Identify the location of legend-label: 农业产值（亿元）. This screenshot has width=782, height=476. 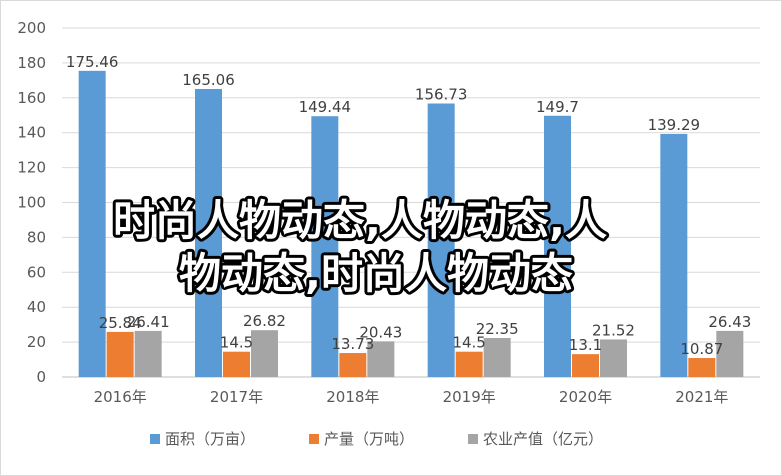
(543, 439).